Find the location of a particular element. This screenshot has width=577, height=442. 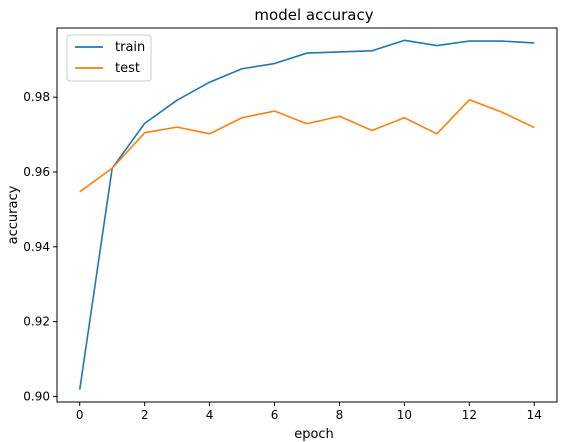

x-axis-ticks: 0 2 4 6 8 10 12 14 is located at coordinates (309, 412).